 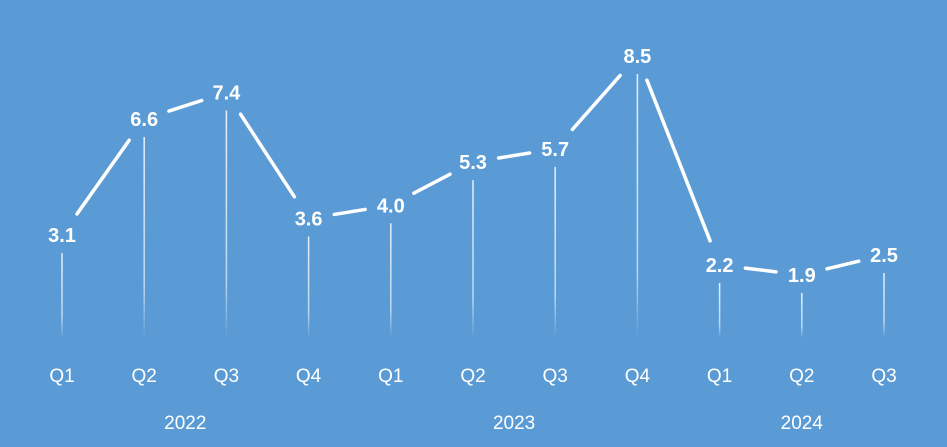 What do you see at coordinates (802, 423) in the screenshot?
I see `x-group-label: 2024` at bounding box center [802, 423].